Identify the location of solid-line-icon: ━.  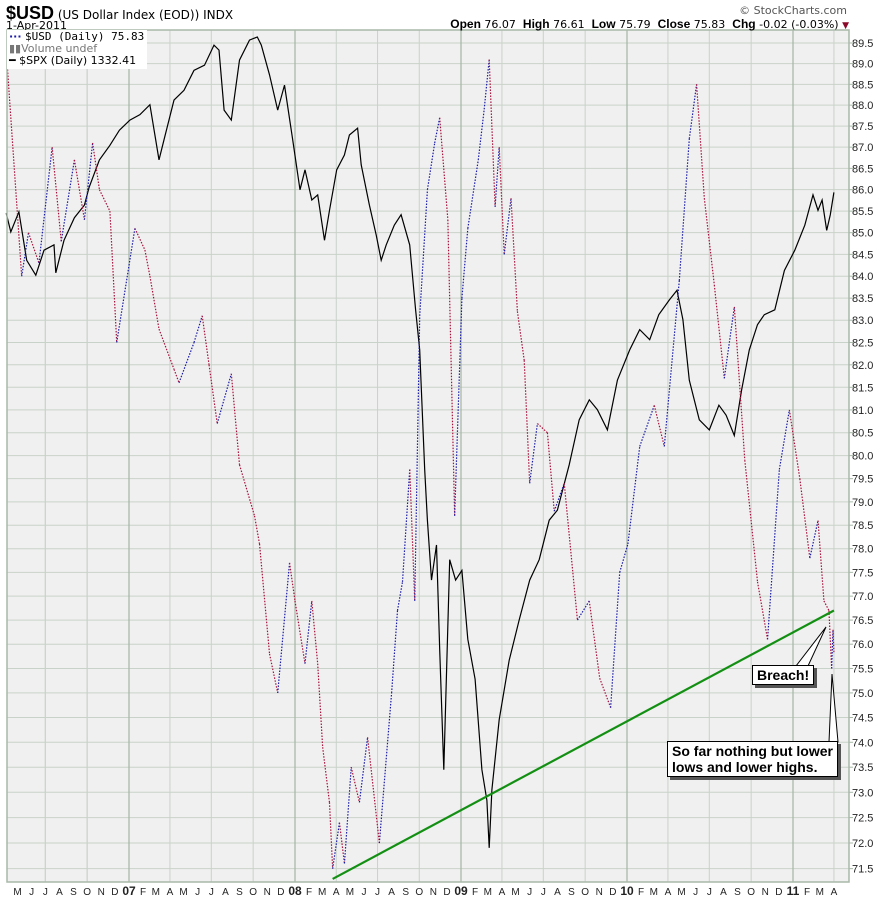
(12, 60).